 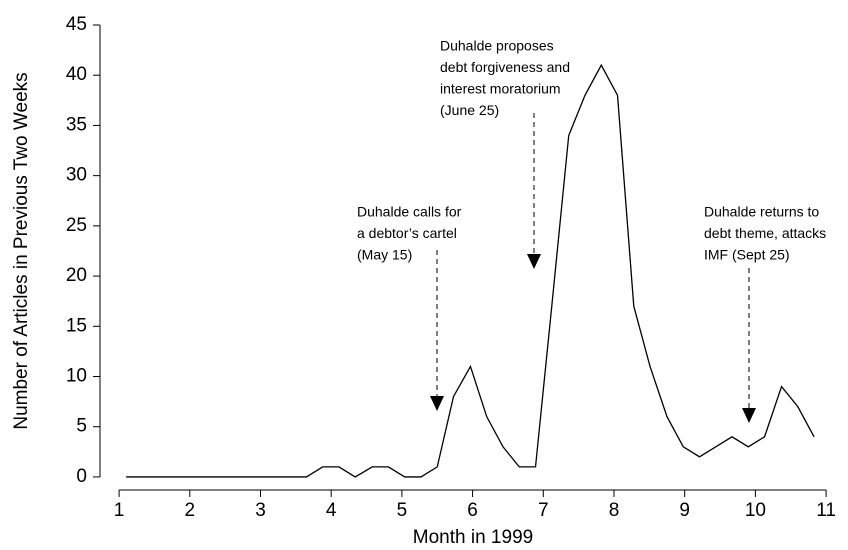 I want to click on annotation: (May 15), so click(x=384, y=255).